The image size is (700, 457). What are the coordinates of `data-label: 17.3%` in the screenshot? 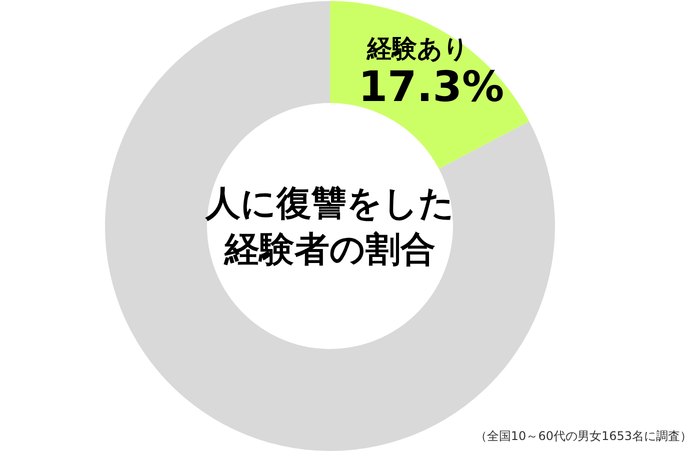 It's located at (431, 86).